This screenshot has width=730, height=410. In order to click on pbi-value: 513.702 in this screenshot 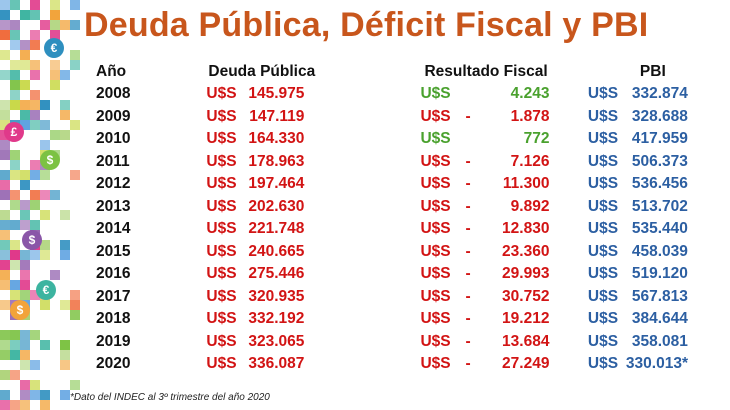, I will do `click(659, 206)`.